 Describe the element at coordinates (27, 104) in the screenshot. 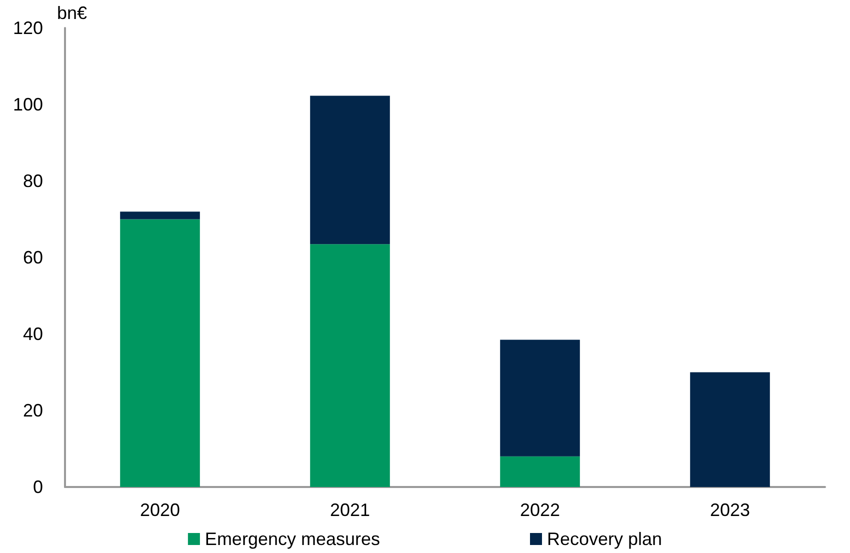

I see `y-tick-label: 100` at that location.